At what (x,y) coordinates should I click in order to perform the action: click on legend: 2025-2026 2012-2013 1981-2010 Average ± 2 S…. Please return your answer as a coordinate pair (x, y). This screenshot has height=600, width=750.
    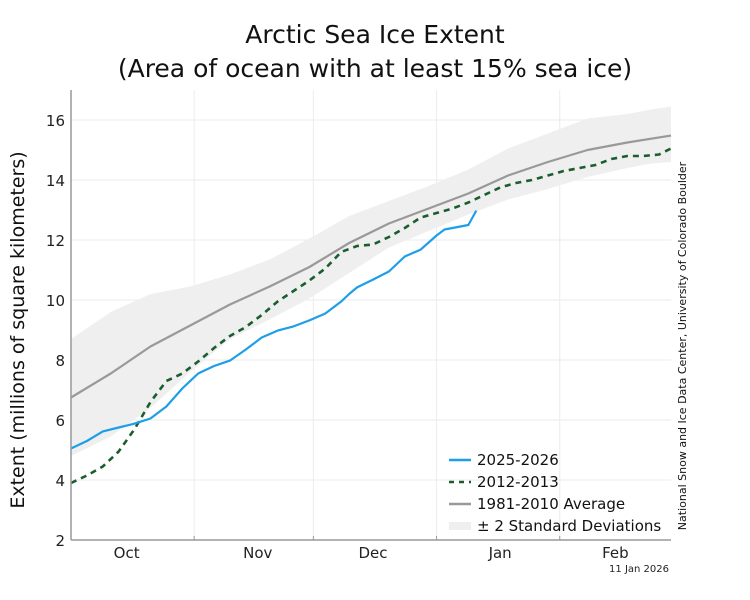
    Looking at the image, I should click on (555, 493).